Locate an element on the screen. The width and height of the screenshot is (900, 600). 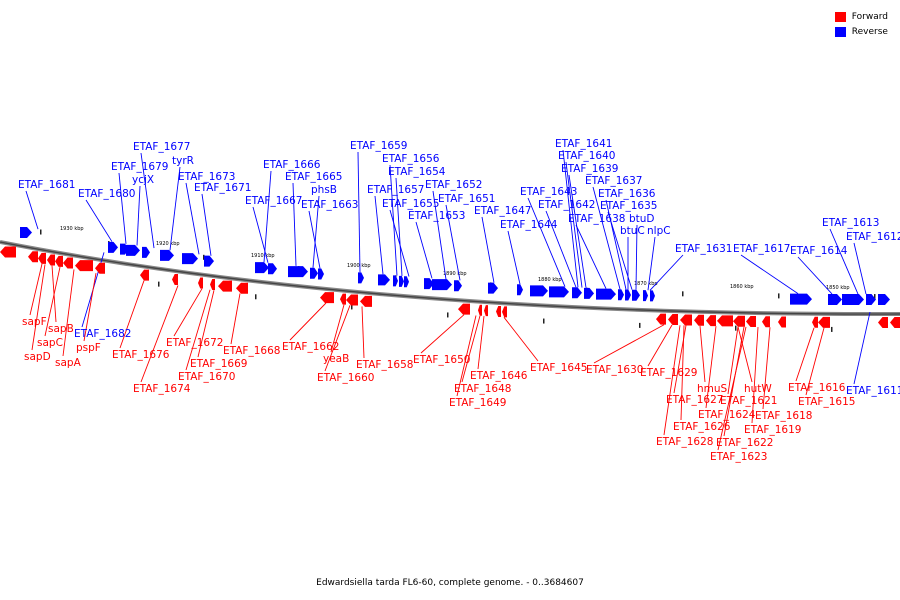
gene-label: ETAF_1672 is located at coordinates (194, 343).